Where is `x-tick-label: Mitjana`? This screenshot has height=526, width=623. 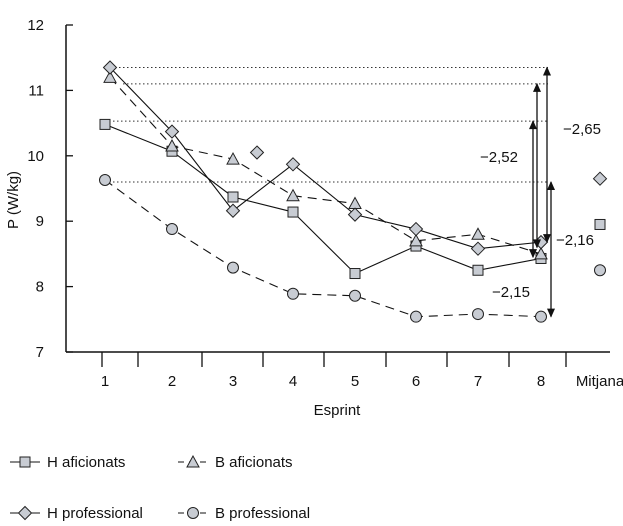 x-tick-label: Mitjana is located at coordinates (599, 381).